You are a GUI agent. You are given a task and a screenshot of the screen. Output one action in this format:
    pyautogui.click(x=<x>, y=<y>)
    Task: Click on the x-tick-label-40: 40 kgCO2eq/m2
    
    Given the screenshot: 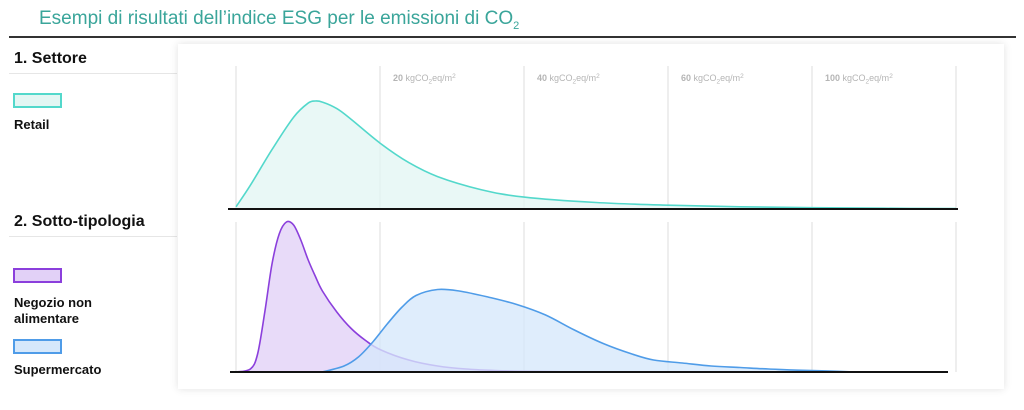 What is the action you would take?
    pyautogui.click(x=568, y=79)
    